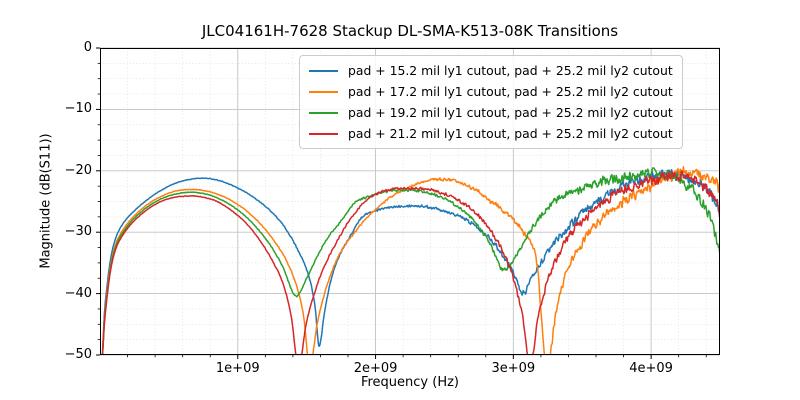  Describe the element at coordinates (375, 368) in the screenshot. I see `x-tick-label: 2e+09` at that location.